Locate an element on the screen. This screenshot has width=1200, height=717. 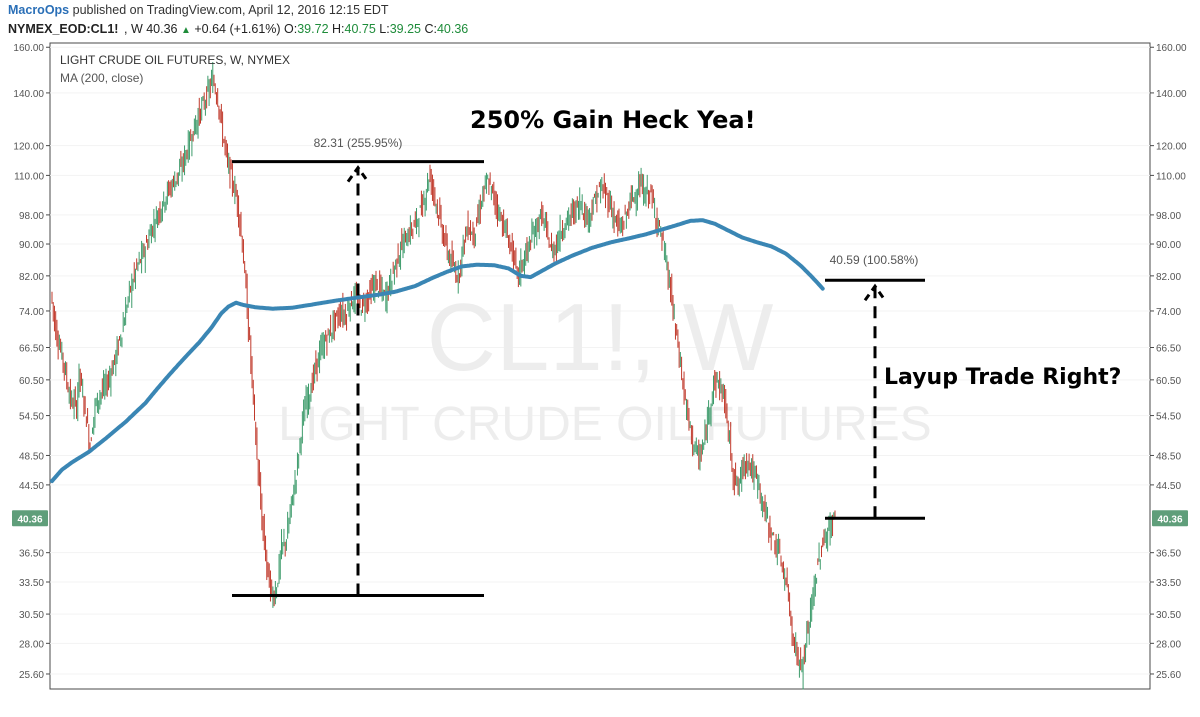
chart-title: LIGHT CRUDE OIL FUTURES, W, NYMEX is located at coordinates (175, 60).